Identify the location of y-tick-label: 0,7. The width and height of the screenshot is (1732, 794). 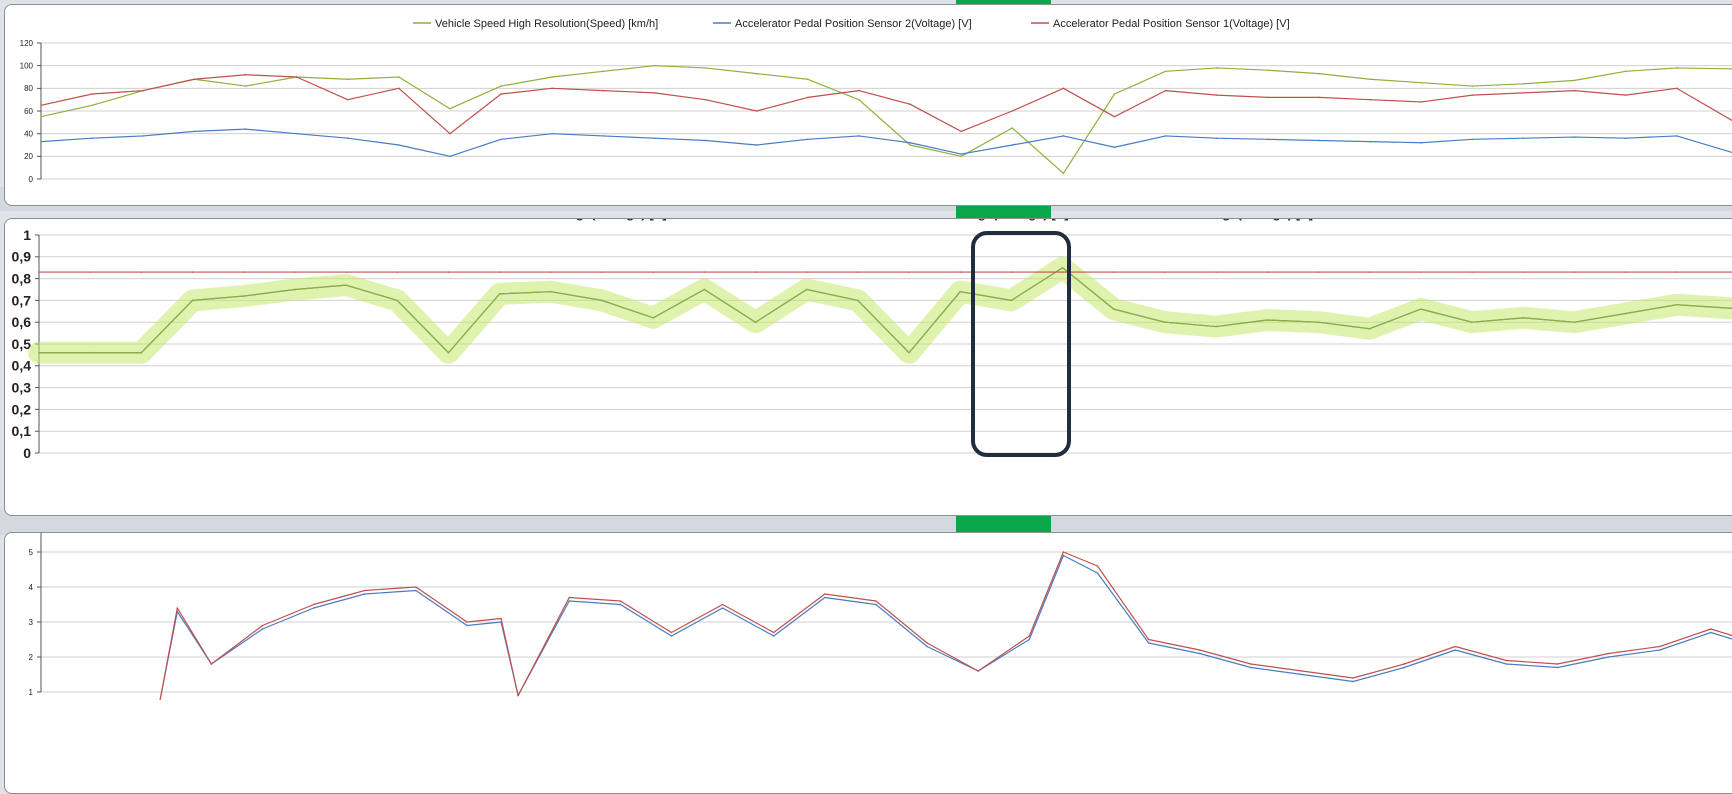
(22, 300).